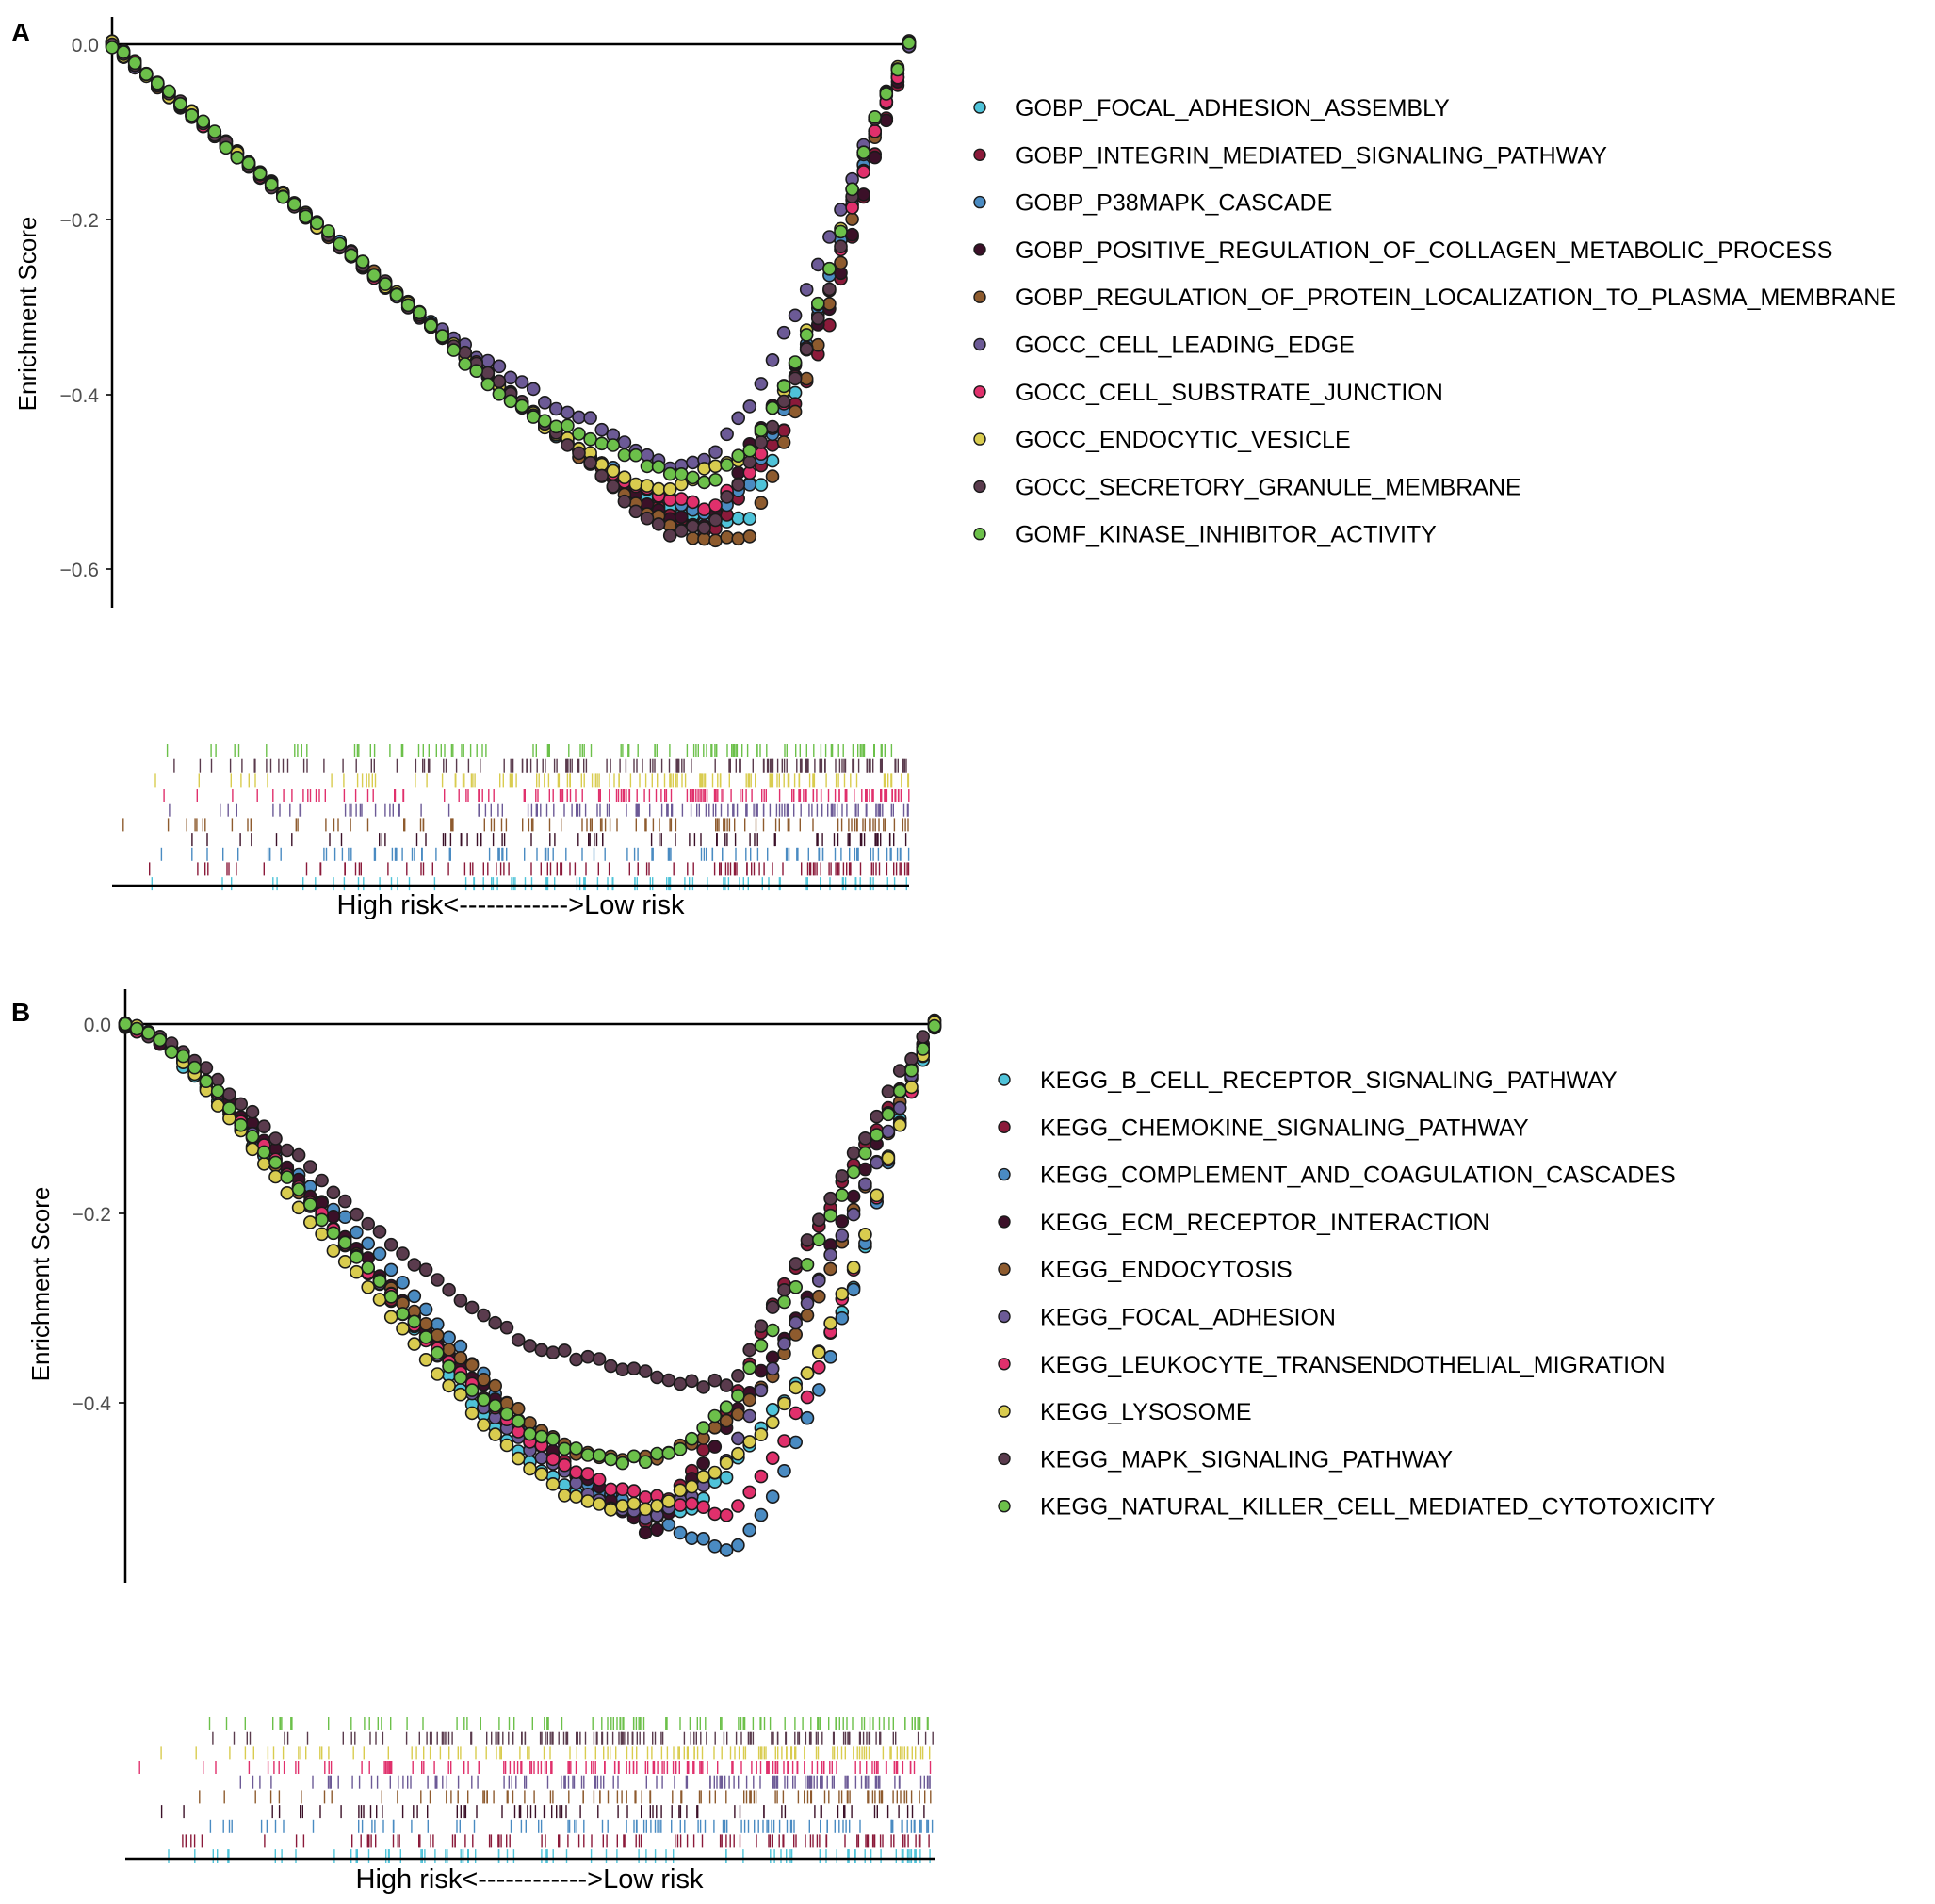 This screenshot has height=1904, width=1935. What do you see at coordinates (535, 854) in the screenshot?
I see `rug-gobp-p38mapk-cascade` at bounding box center [535, 854].